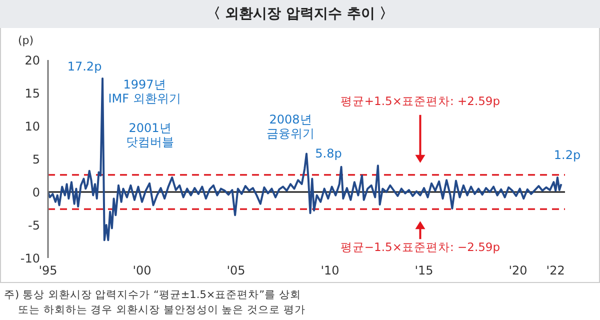  I want to click on x-tick-label: '20, so click(518, 271).